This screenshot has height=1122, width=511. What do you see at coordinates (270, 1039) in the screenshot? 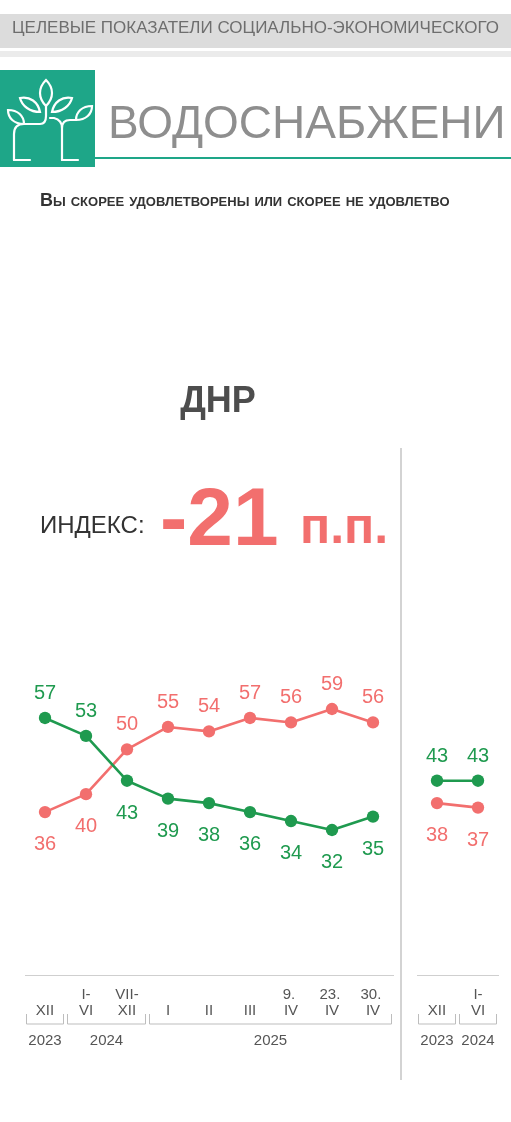
I see `text: 2025` at bounding box center [270, 1039].